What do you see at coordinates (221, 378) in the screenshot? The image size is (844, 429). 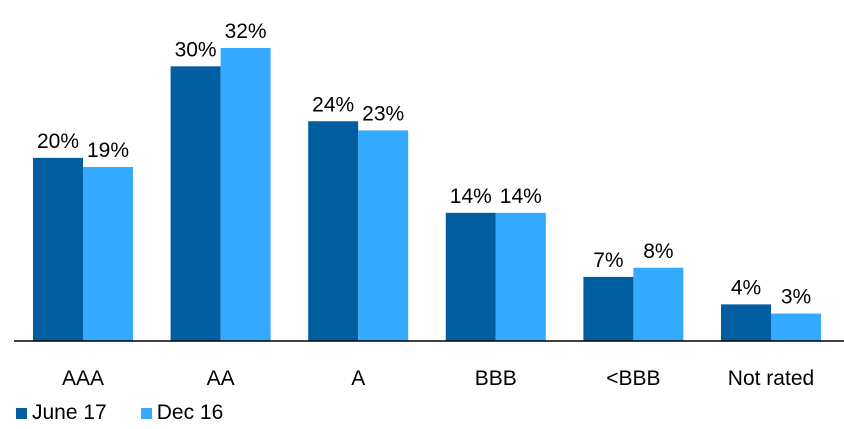 I see `category-label-2: AA` at bounding box center [221, 378].